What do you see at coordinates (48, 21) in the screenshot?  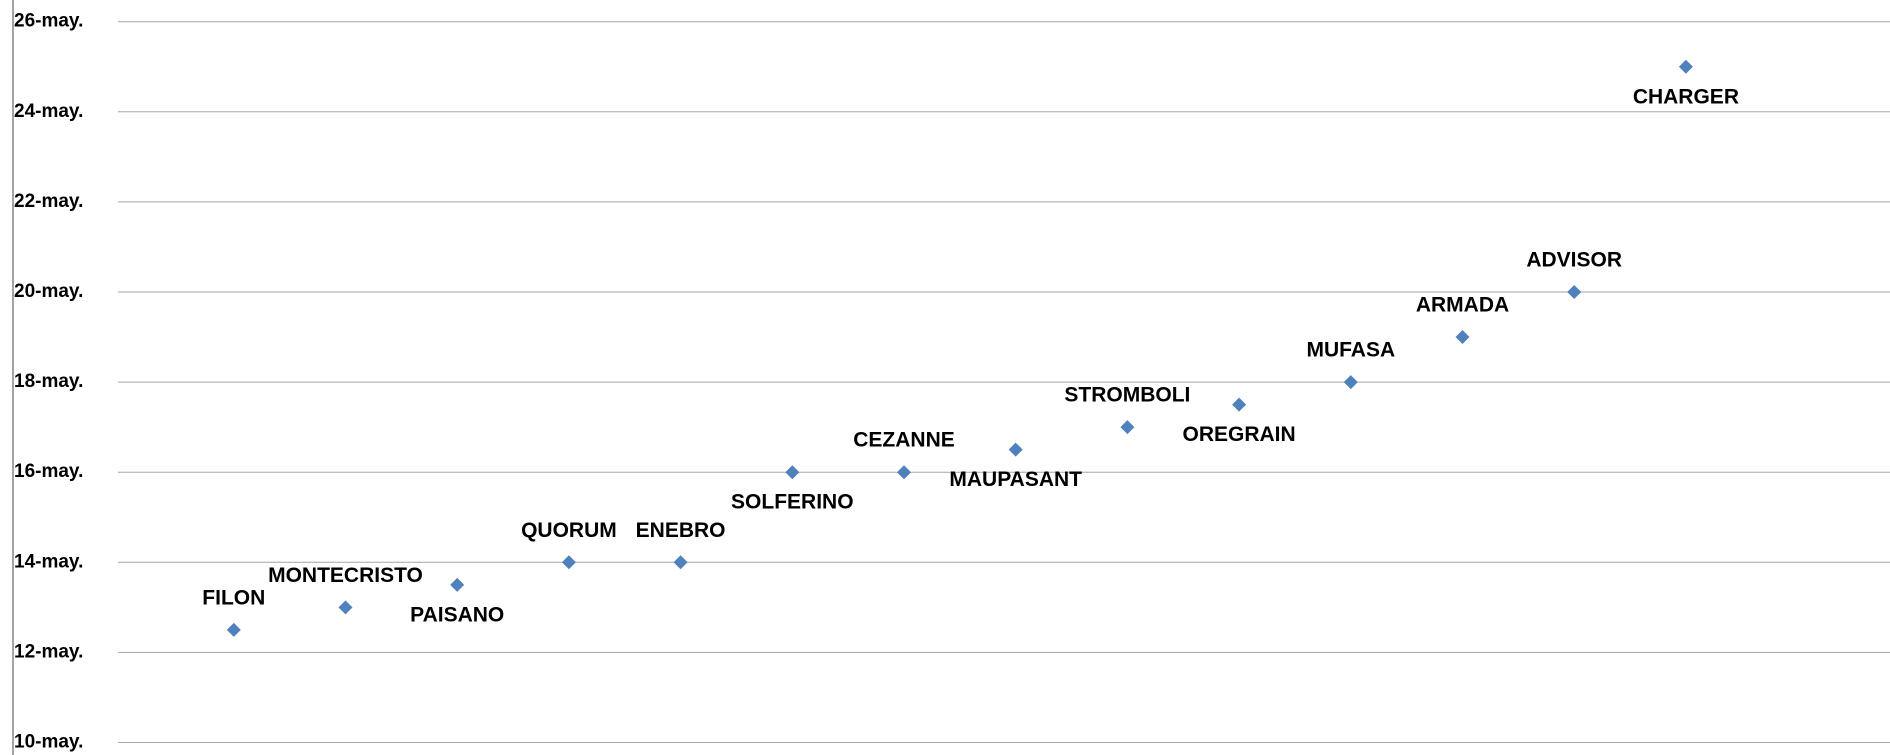 I see `y-tick-label: 26-may.` at bounding box center [48, 21].